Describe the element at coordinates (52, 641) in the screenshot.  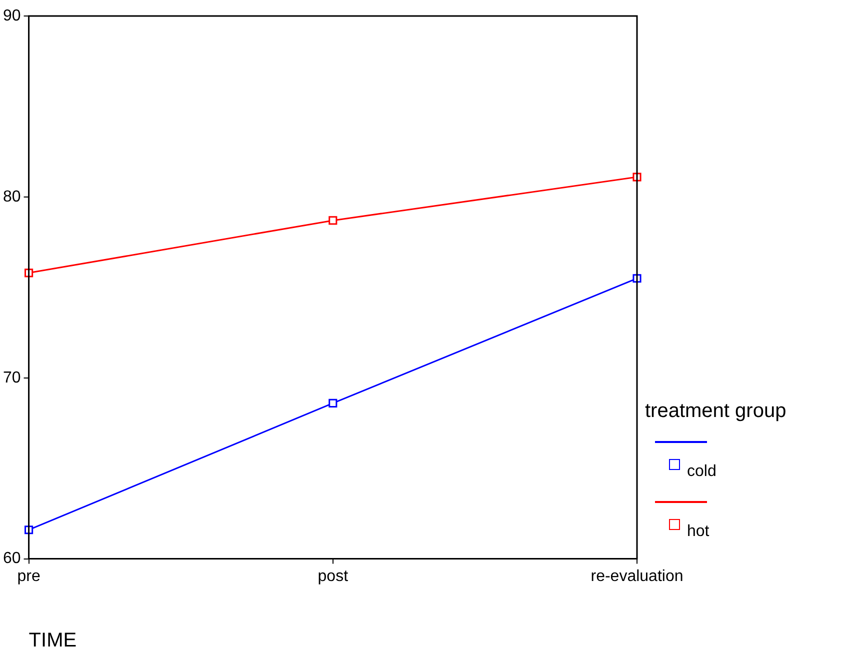
I see `x-axis-title: TIME` at that location.